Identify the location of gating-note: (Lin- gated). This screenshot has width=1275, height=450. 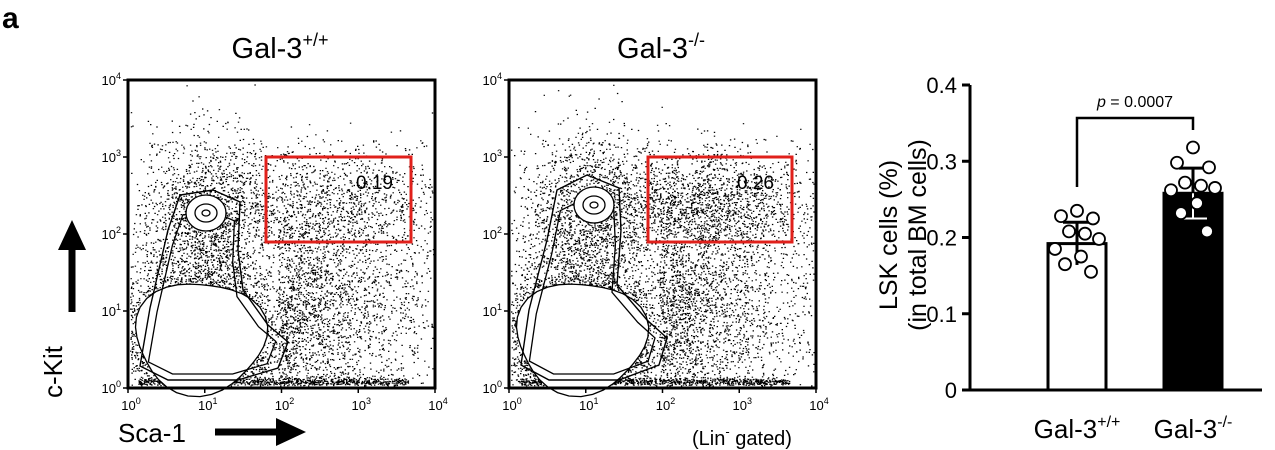
(742, 437).